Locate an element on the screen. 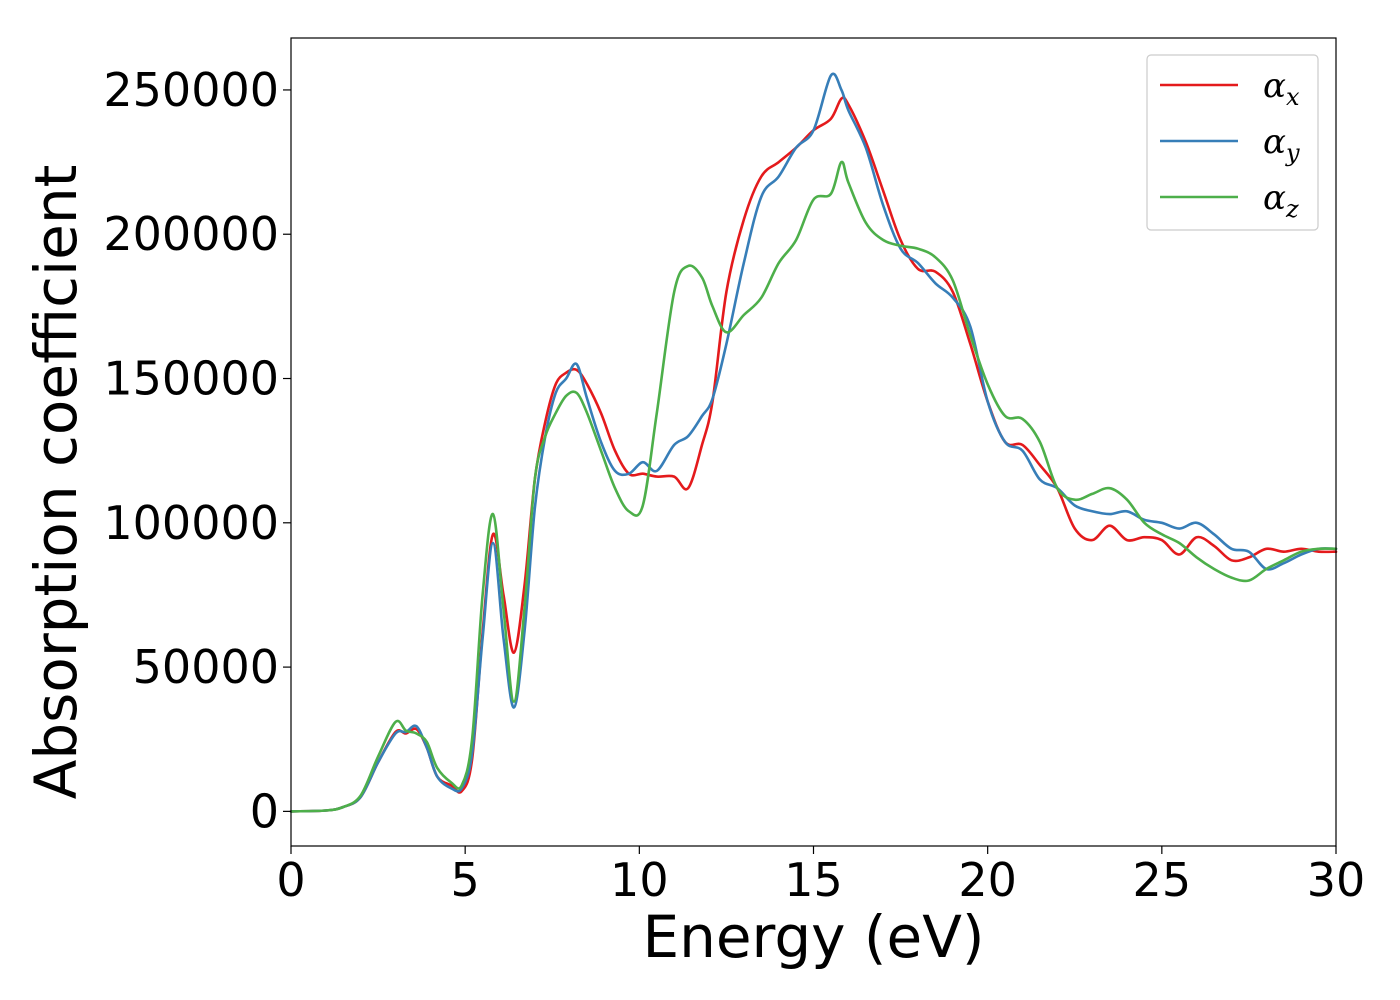 The width and height of the screenshot is (1400, 1000). x-tick-label: 10 is located at coordinates (639, 880).